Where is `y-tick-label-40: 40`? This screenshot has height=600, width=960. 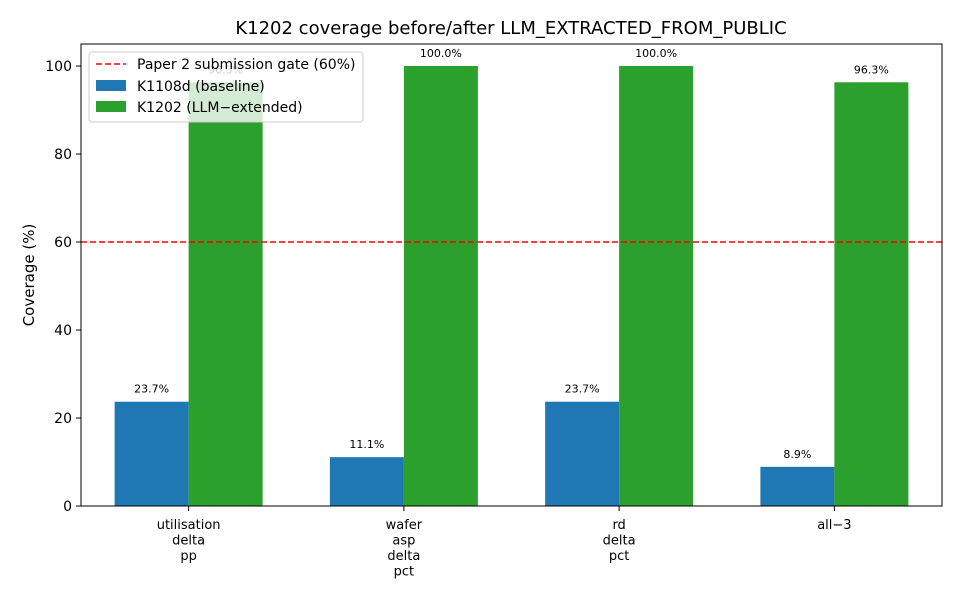
y-tick-label-40: 40 is located at coordinates (63, 331).